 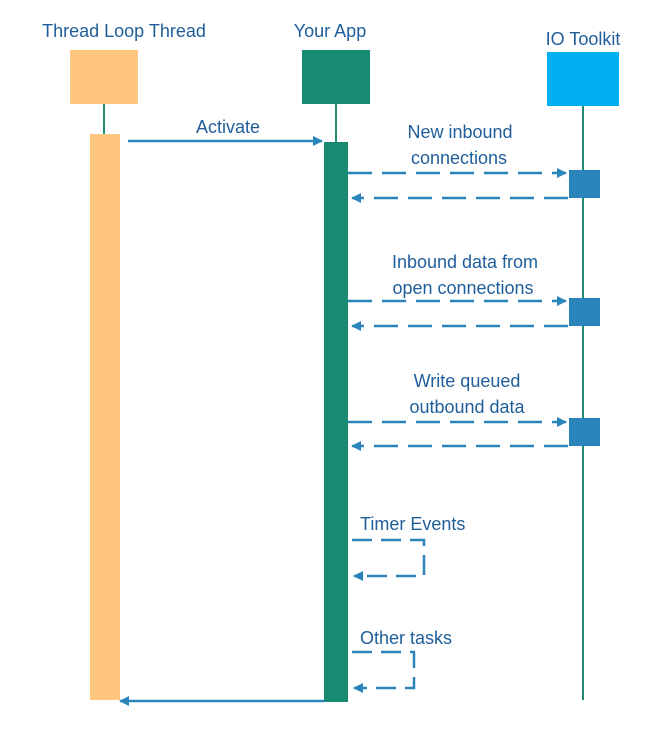 What do you see at coordinates (389, 559) in the screenshot?
I see `timer-events-self-arrow` at bounding box center [389, 559].